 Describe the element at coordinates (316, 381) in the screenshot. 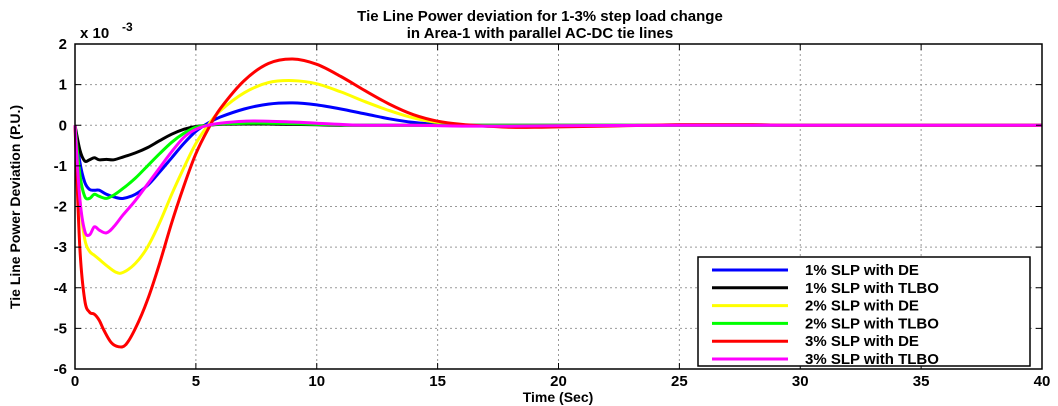

I see `x-tick-label: 10` at that location.